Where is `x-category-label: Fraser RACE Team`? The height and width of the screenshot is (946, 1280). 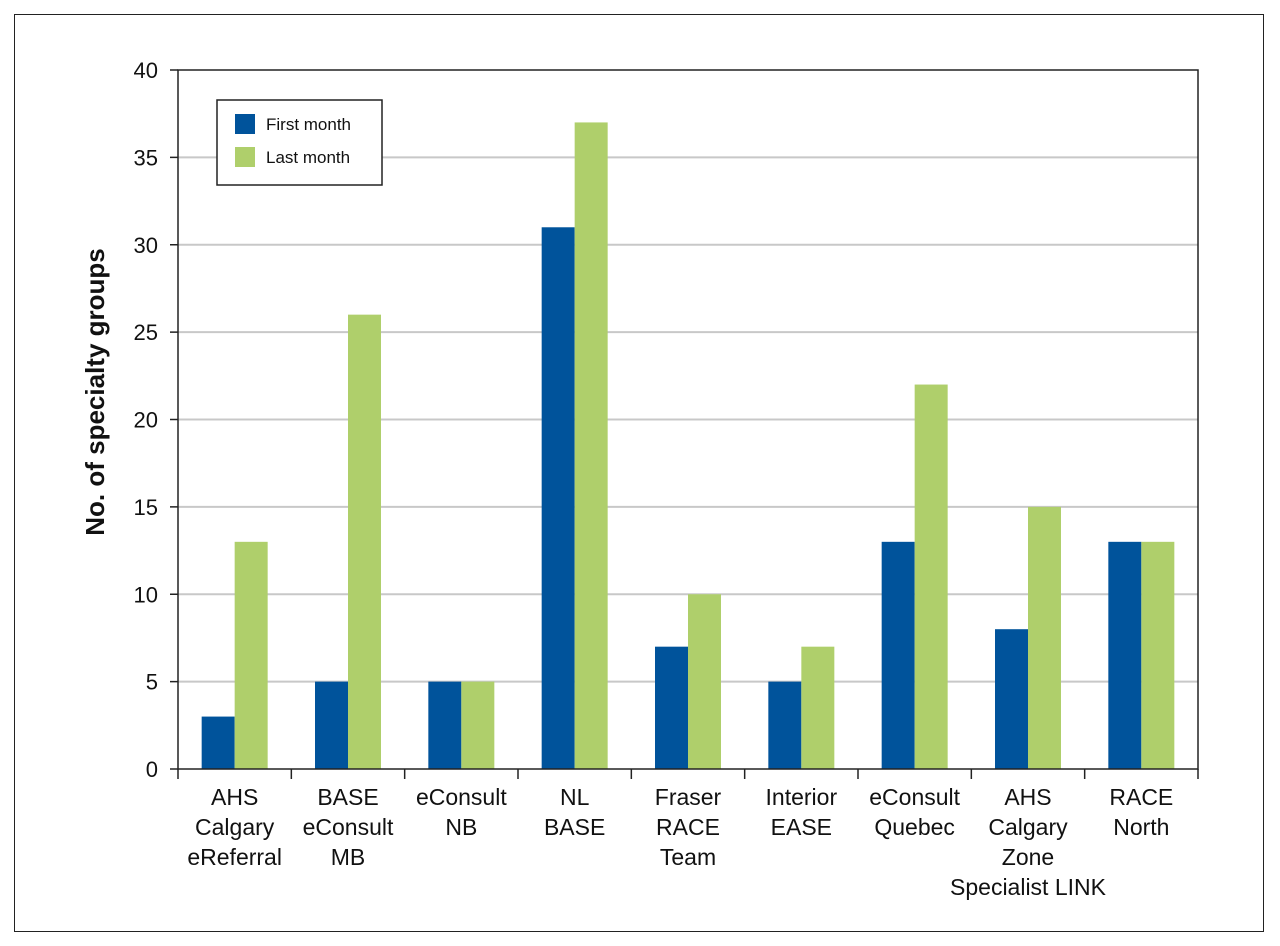 x-category-label: Fraser RACE Team is located at coordinates (688, 827).